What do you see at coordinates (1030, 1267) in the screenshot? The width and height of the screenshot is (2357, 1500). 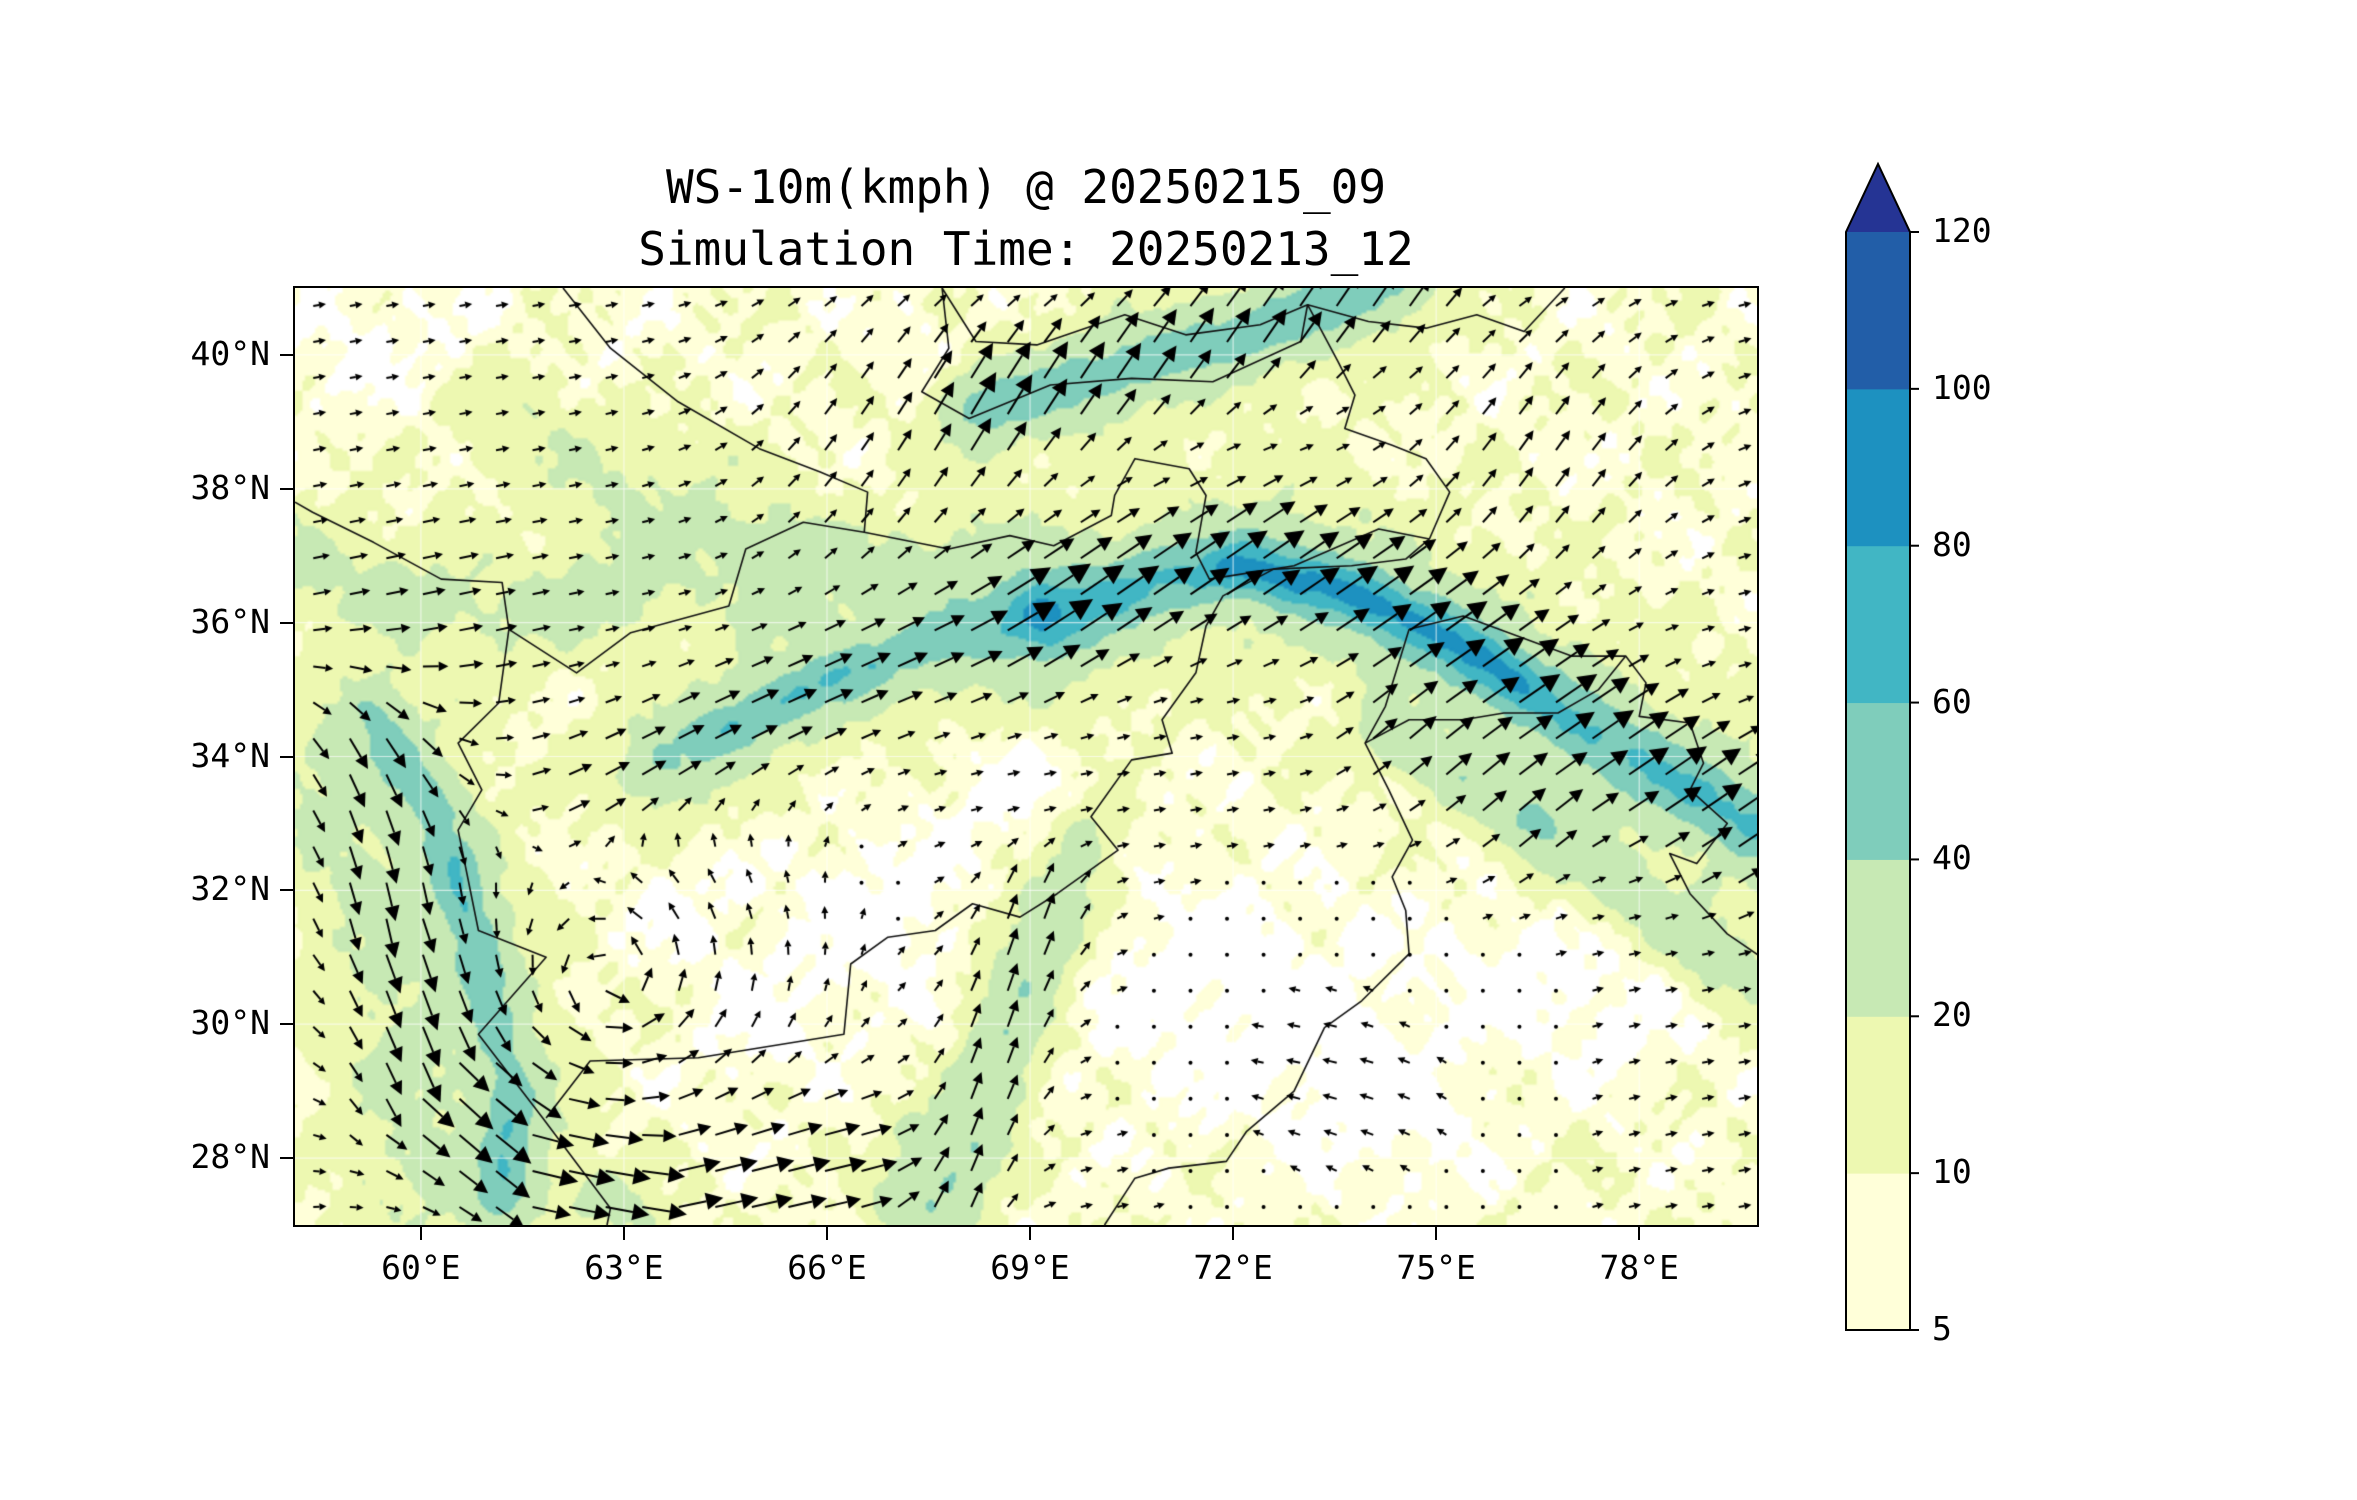 I see `x-tick-label: 69°E` at bounding box center [1030, 1267].